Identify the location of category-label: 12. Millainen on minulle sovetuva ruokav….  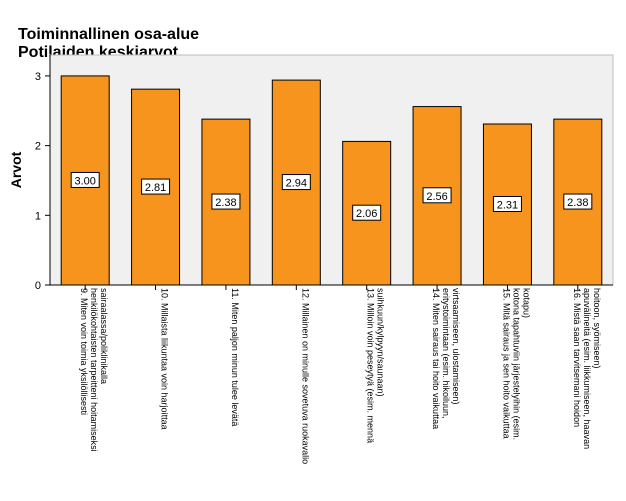
(305, 376).